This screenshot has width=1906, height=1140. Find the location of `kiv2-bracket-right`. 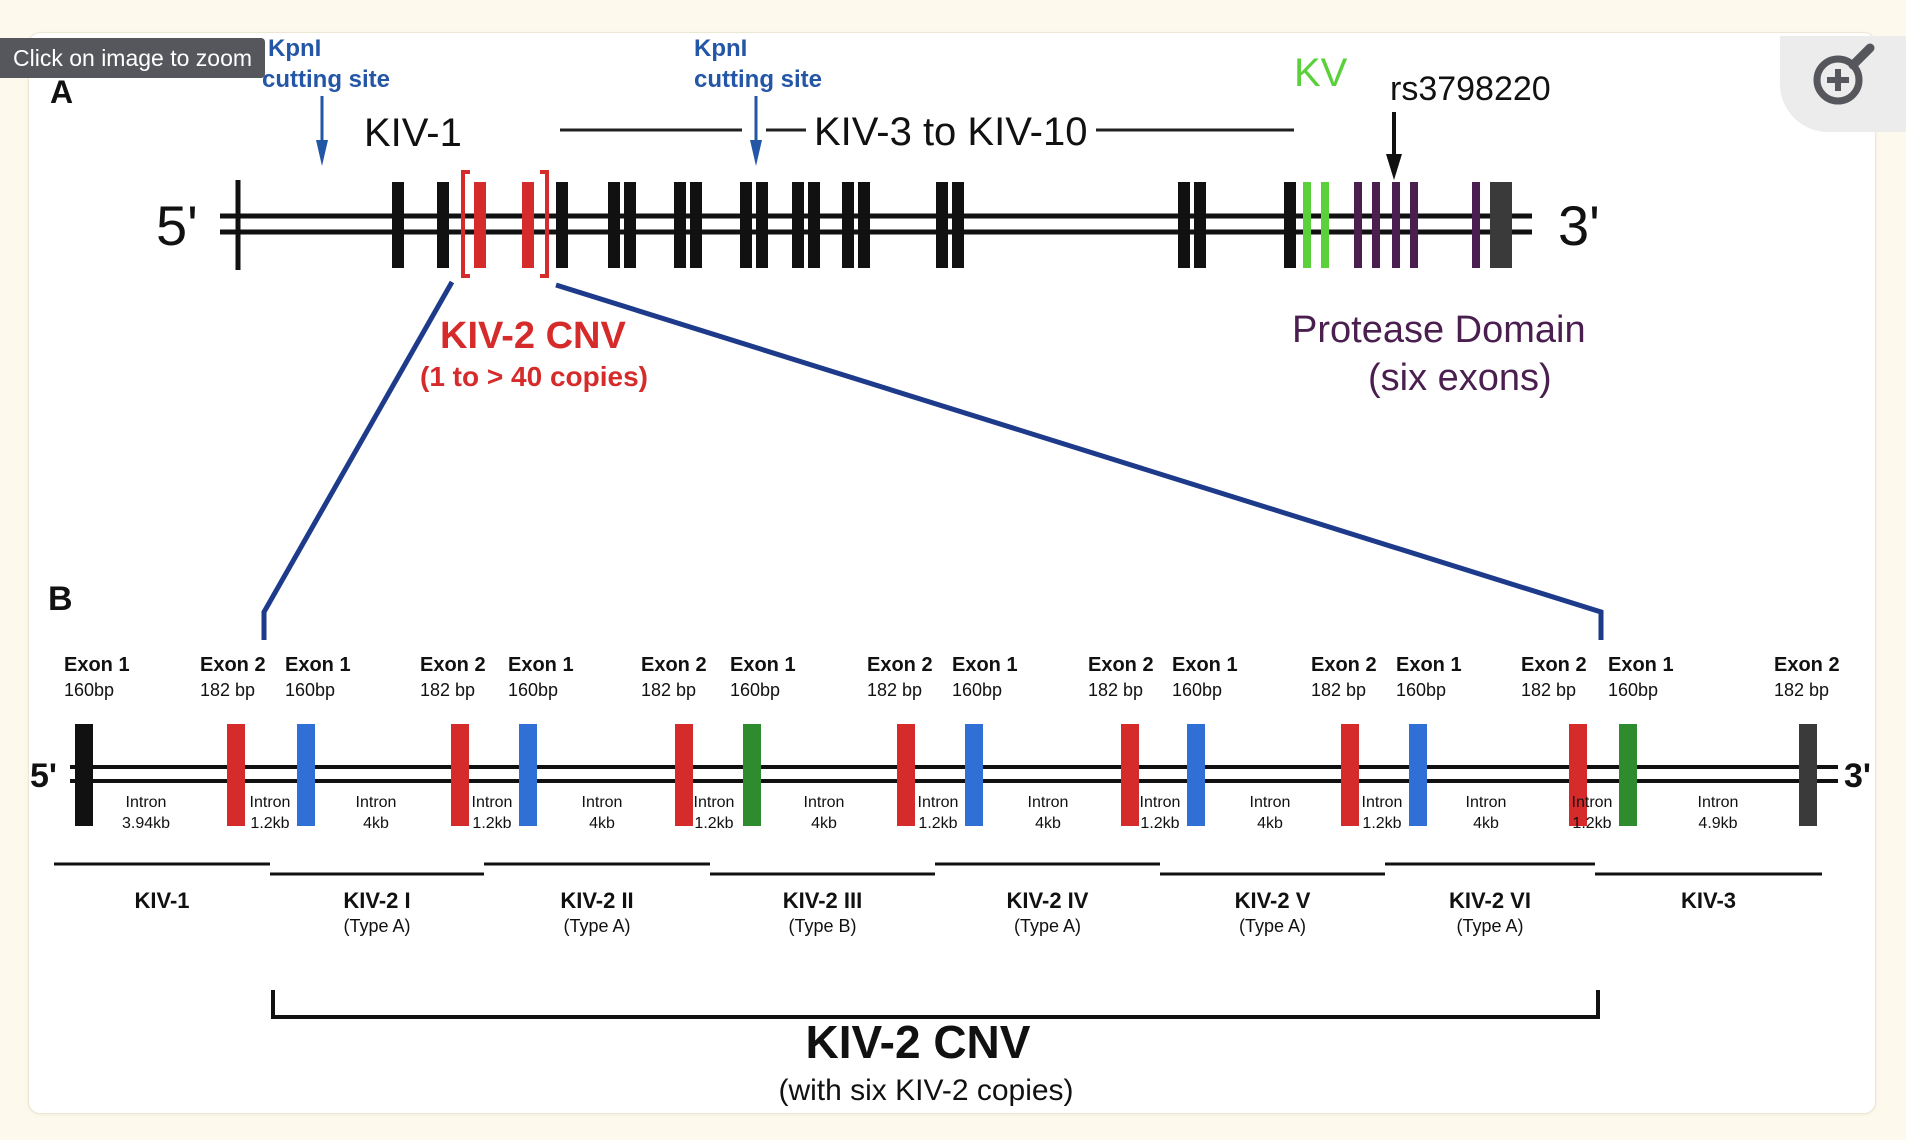

kiv2-bracket-right is located at coordinates (544, 224).